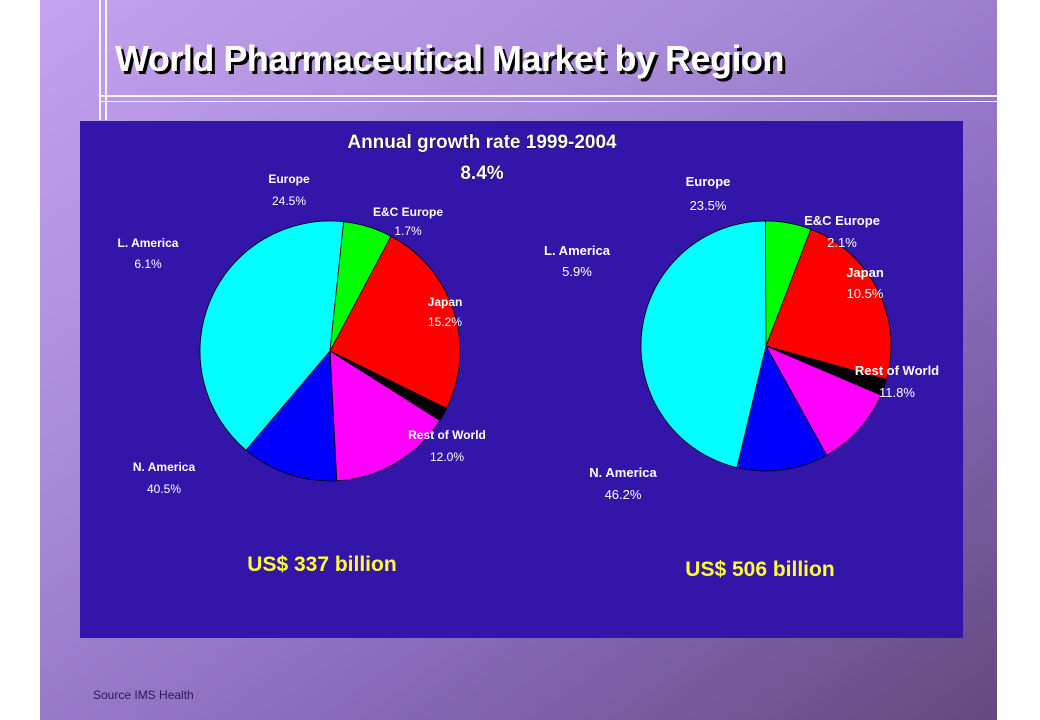 Image resolution: width=1040 pixels, height=720 pixels. What do you see at coordinates (481, 173) in the screenshot?
I see `growth-value: 8.4%` at bounding box center [481, 173].